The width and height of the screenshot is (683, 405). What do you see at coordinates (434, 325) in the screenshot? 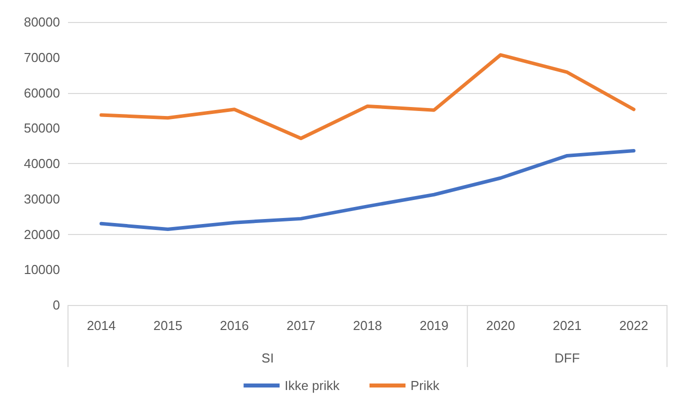
I see `x-tick-label: 2019` at bounding box center [434, 325].